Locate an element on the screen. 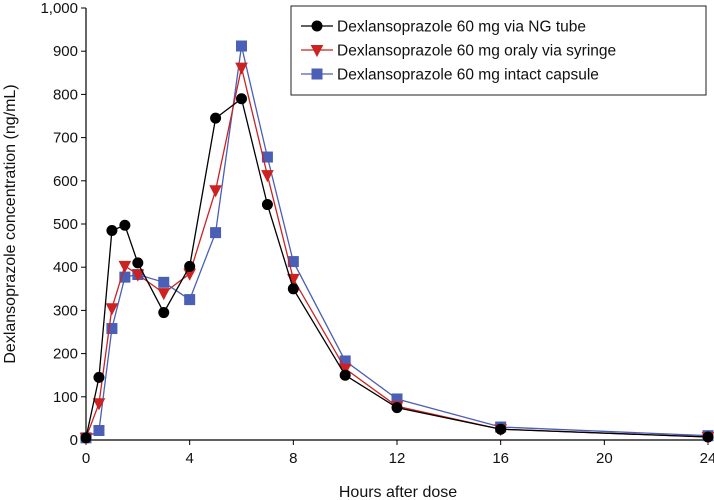 The width and height of the screenshot is (714, 500). legend-item: Dexlansoprazole 60 mg oraly via syringe is located at coordinates (458, 51).